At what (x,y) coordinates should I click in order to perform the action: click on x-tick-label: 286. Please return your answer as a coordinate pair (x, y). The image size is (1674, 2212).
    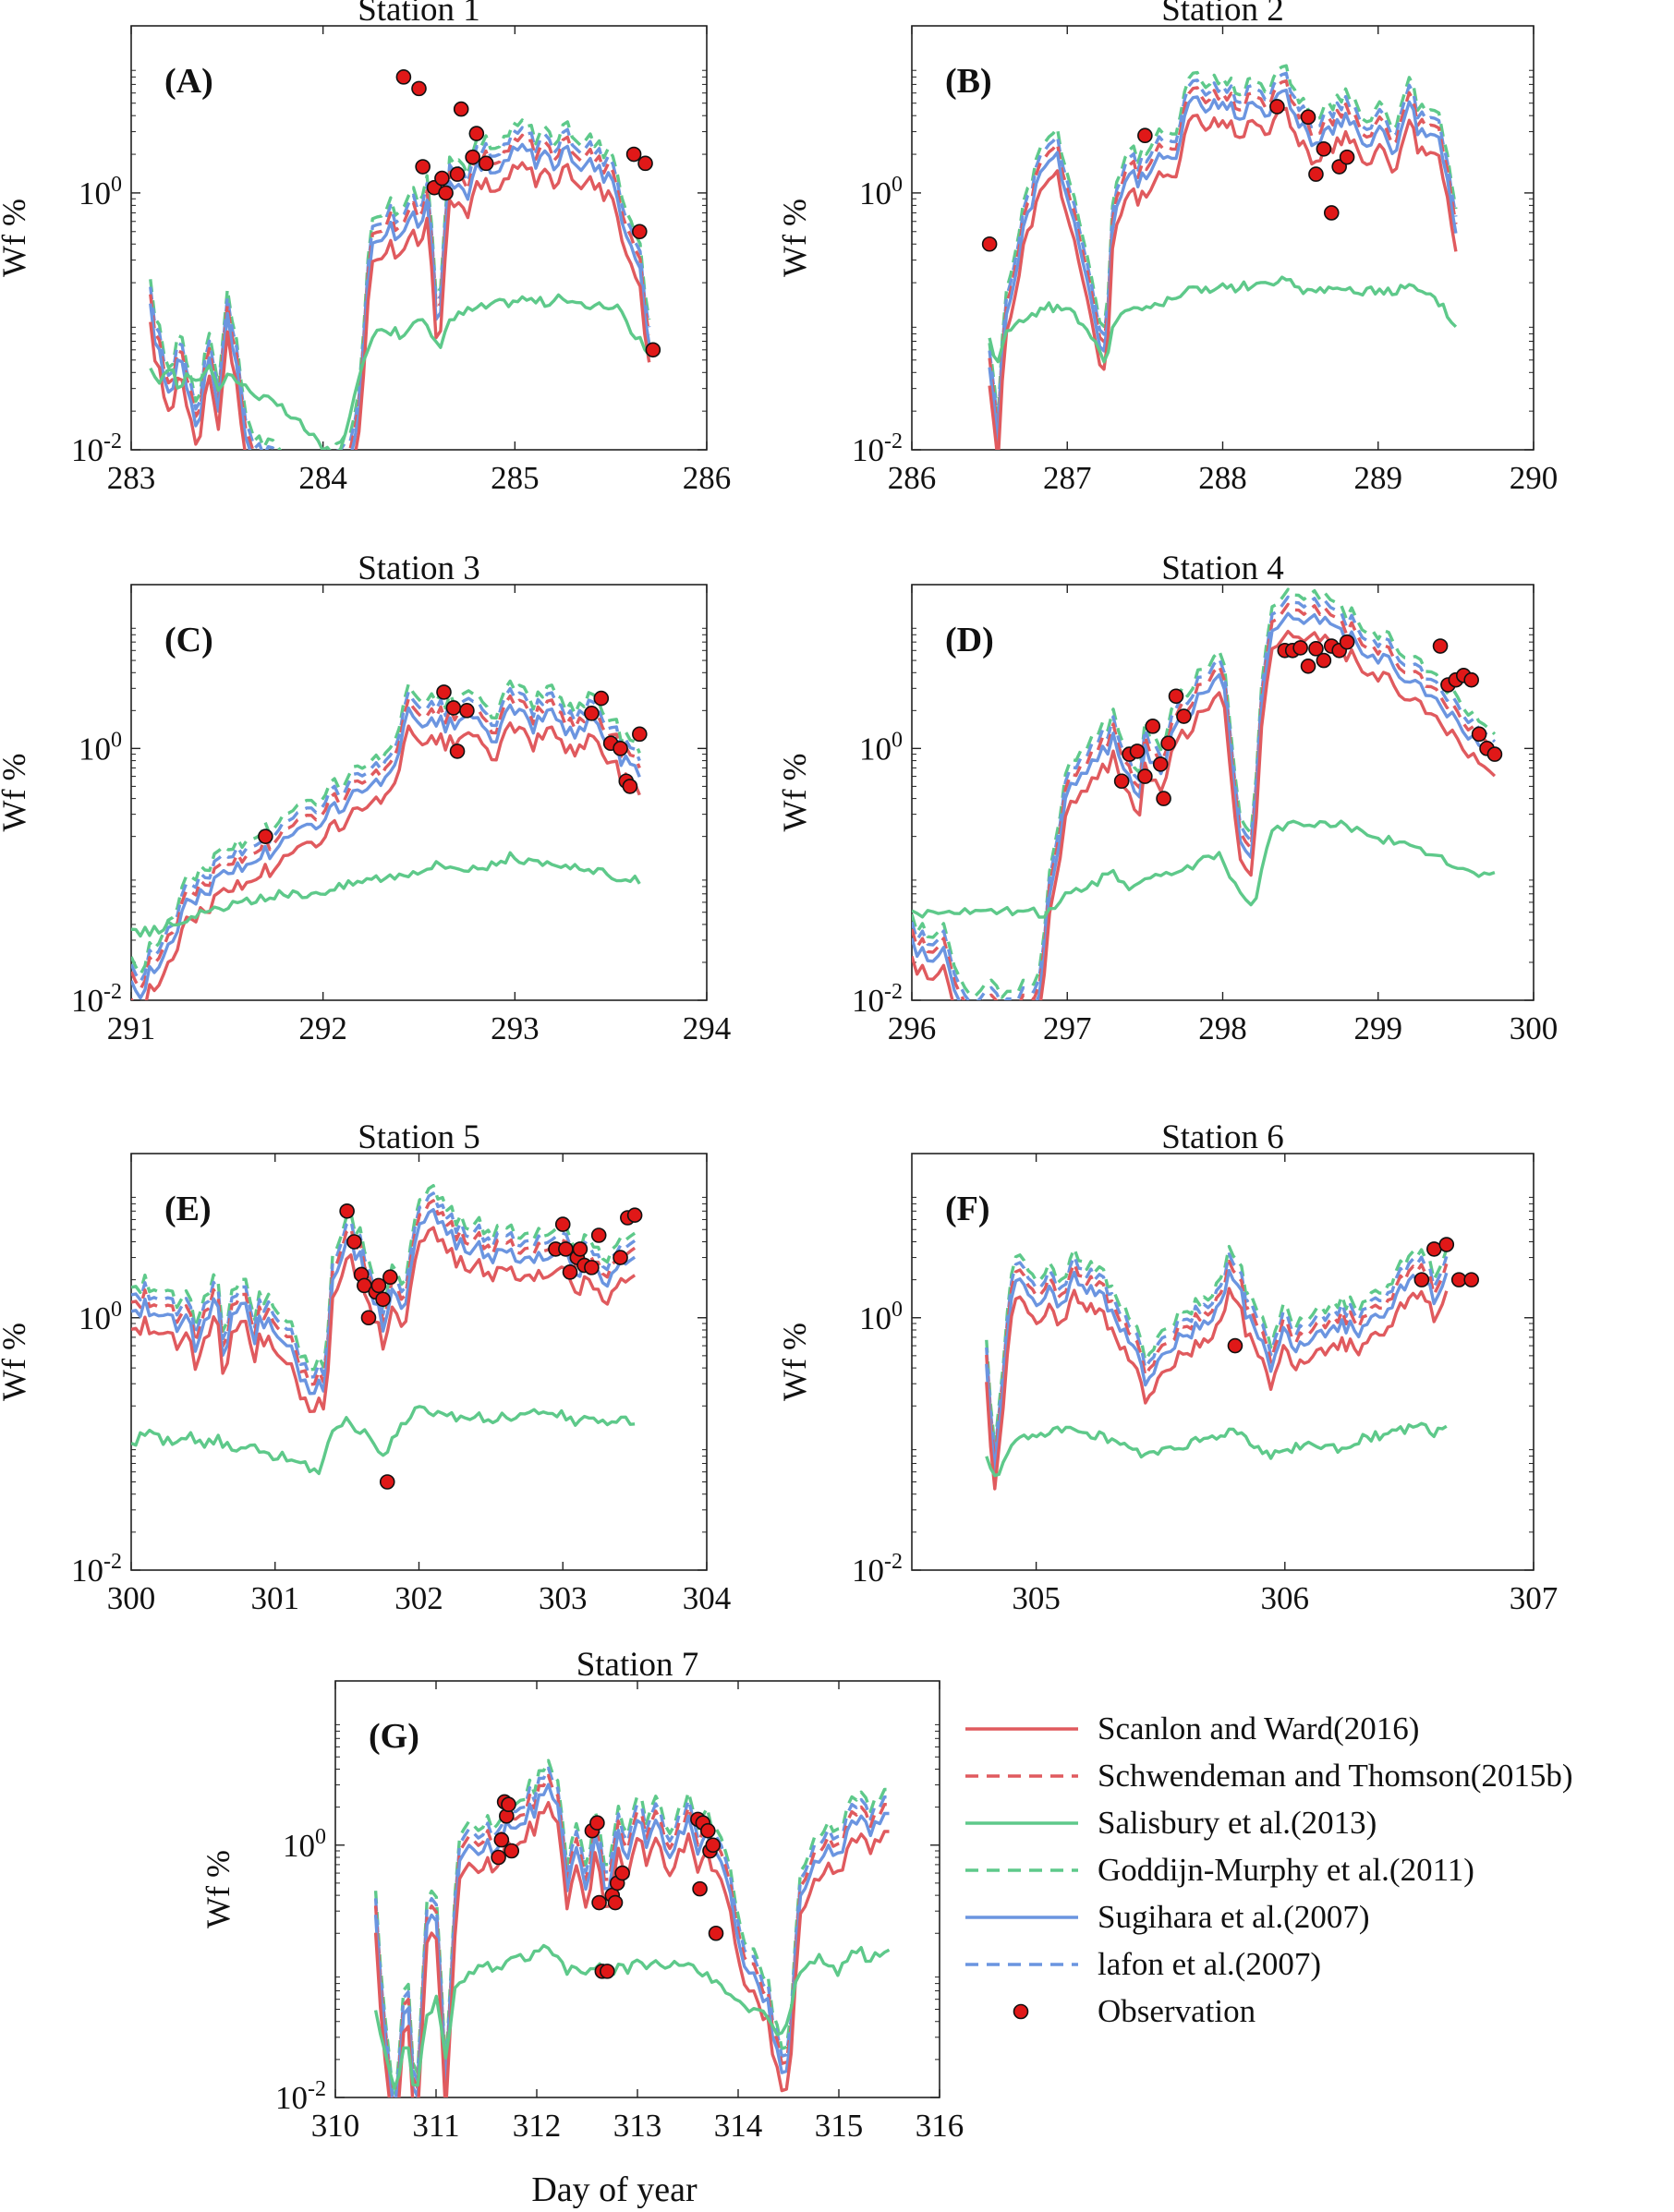
    Looking at the image, I should click on (707, 478).